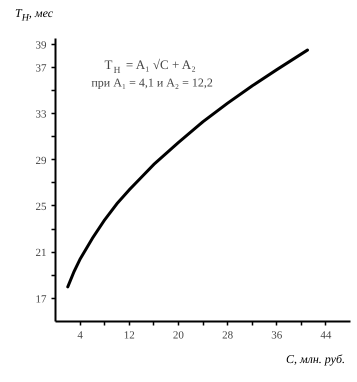  I want to click on y-tick-label: 37, so click(41, 68).